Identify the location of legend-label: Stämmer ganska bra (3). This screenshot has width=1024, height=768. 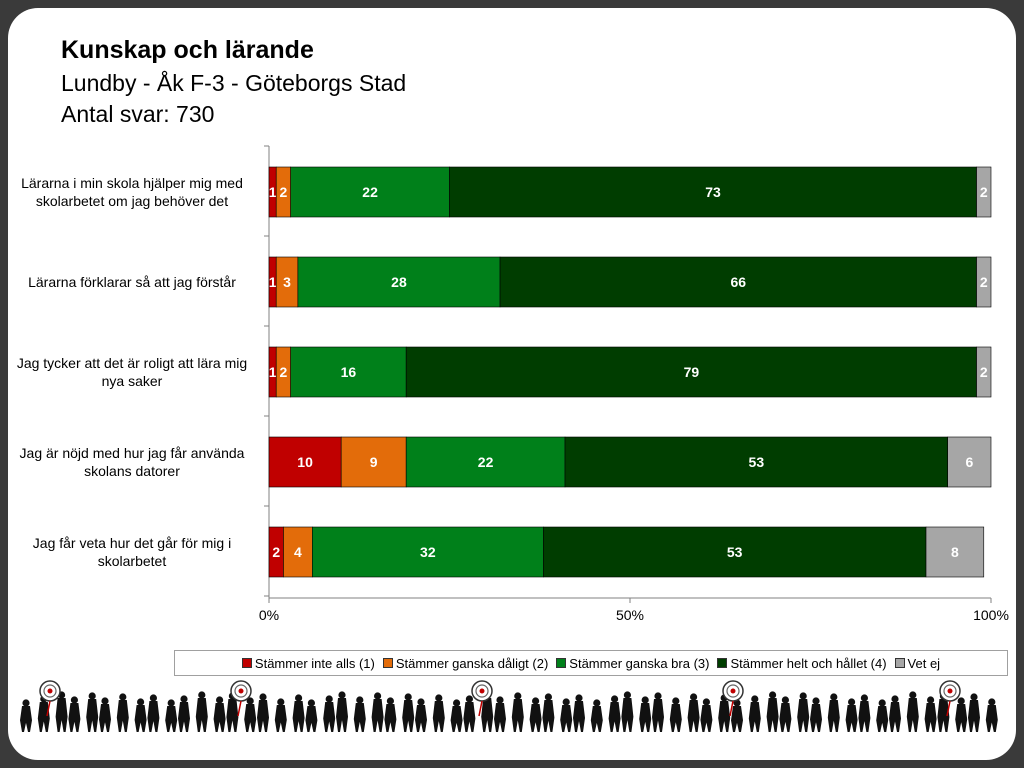
(639, 663).